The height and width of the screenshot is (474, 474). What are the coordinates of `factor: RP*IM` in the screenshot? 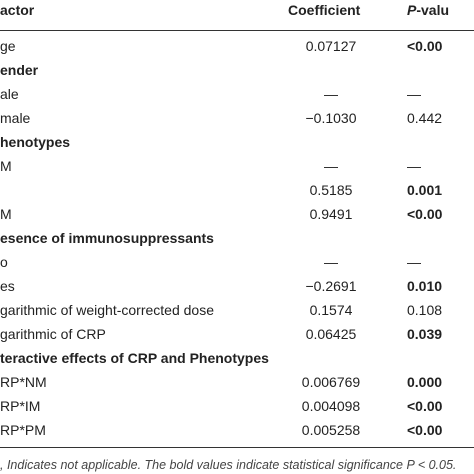 It's located at (20, 406).